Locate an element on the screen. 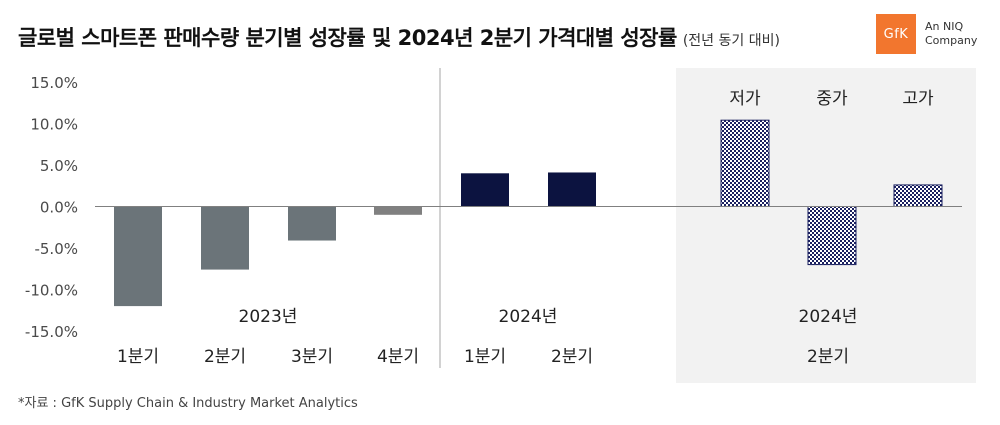 The height and width of the screenshot is (425, 1000). gfk-logo: GfK is located at coordinates (896, 34).